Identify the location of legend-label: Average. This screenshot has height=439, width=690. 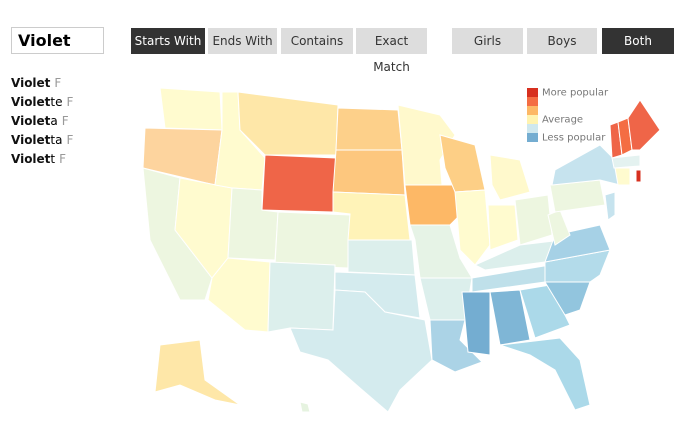
(562, 120).